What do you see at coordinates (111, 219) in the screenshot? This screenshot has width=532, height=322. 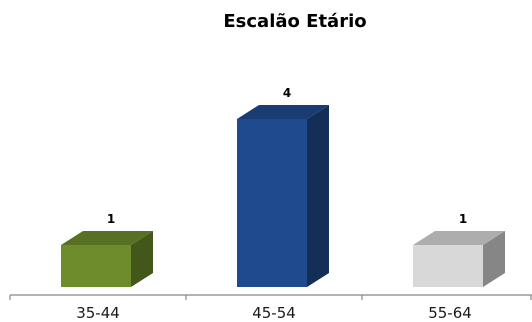 I see `data-label-35-44: 1` at bounding box center [111, 219].